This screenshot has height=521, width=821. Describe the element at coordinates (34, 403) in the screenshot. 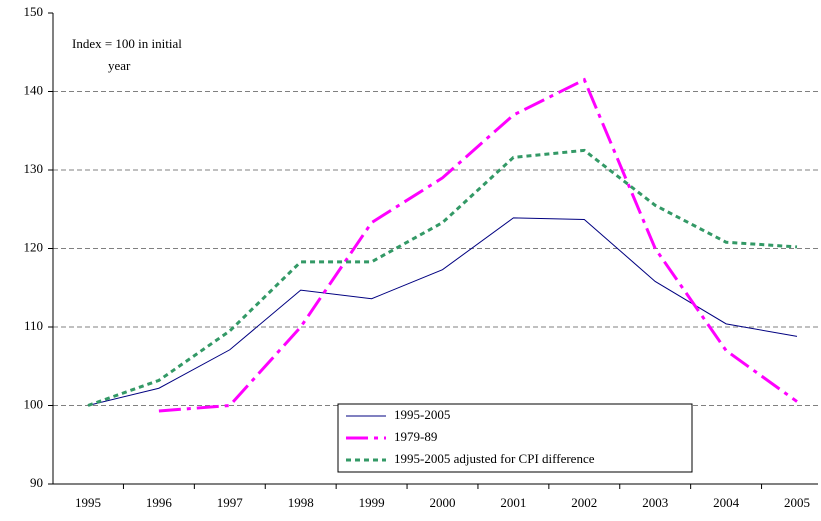

I see `y-tick-label: 100` at that location.